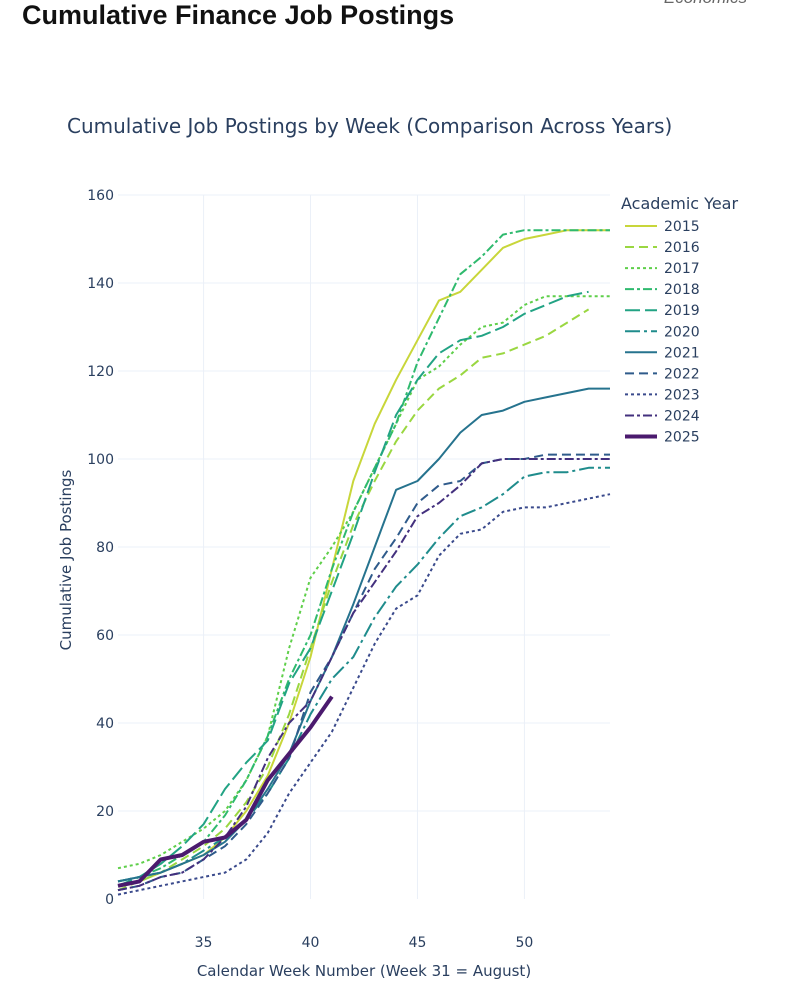  Describe the element at coordinates (682, 374) in the screenshot. I see `legend-label-2022: 2022` at that location.